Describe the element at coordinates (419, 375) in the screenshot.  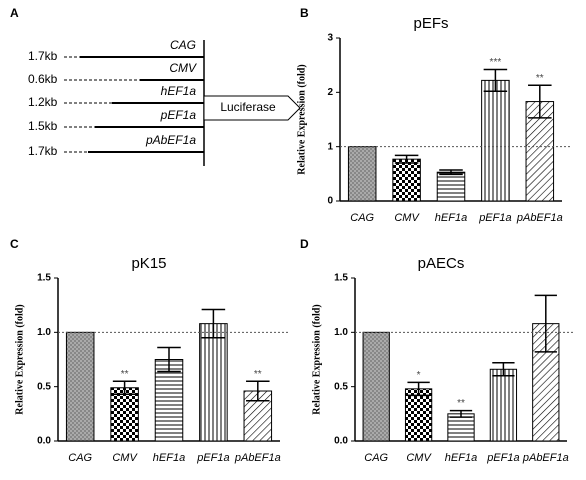
I see `significance: *` at that location.